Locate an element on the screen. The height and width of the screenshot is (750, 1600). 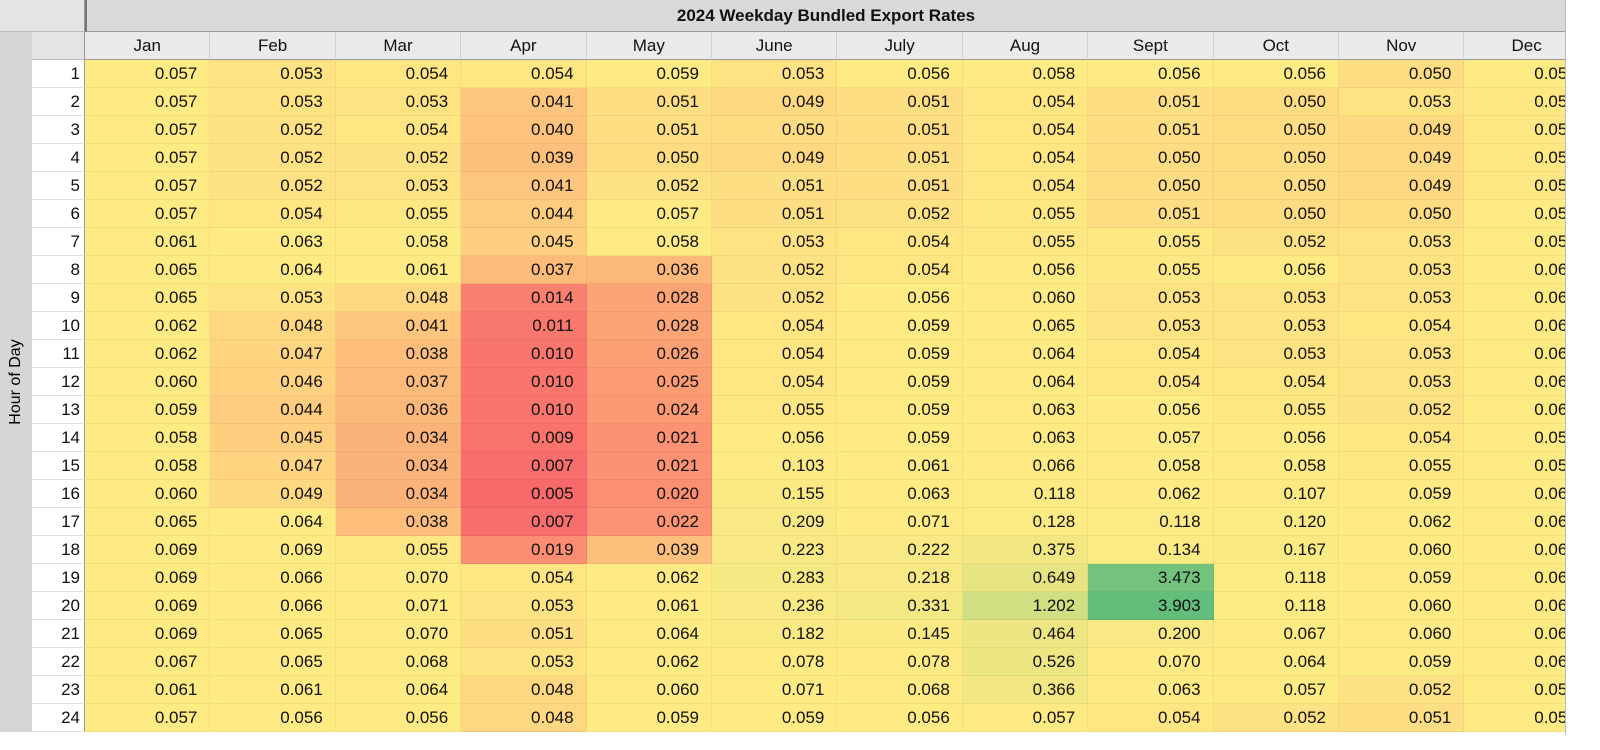
data-cell: 0.046 is located at coordinates (273, 382).